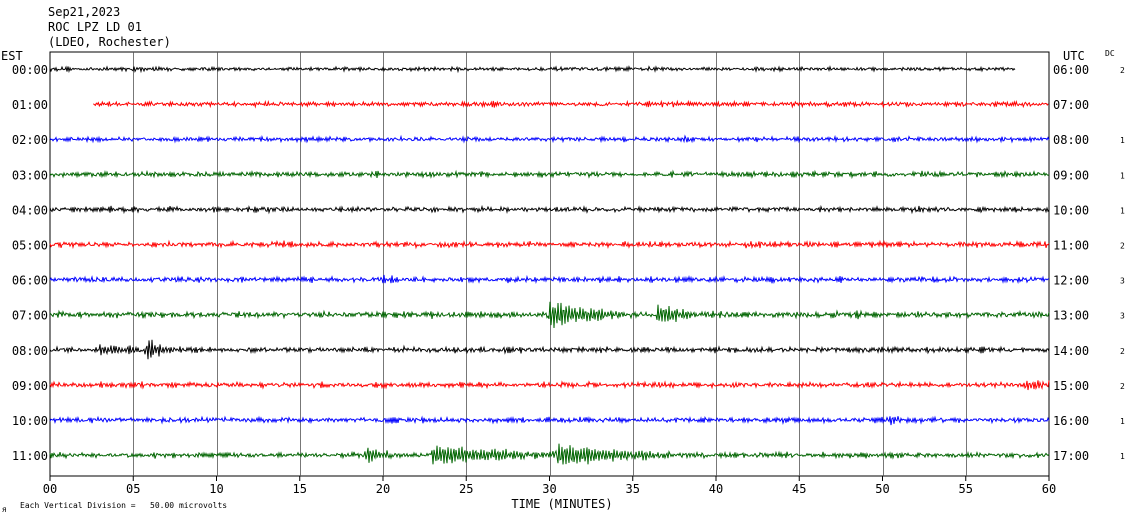 The height and width of the screenshot is (519, 1130). Describe the element at coordinates (1071, 246) in the screenshot. I see `row-label-utc: 11:00` at that location.